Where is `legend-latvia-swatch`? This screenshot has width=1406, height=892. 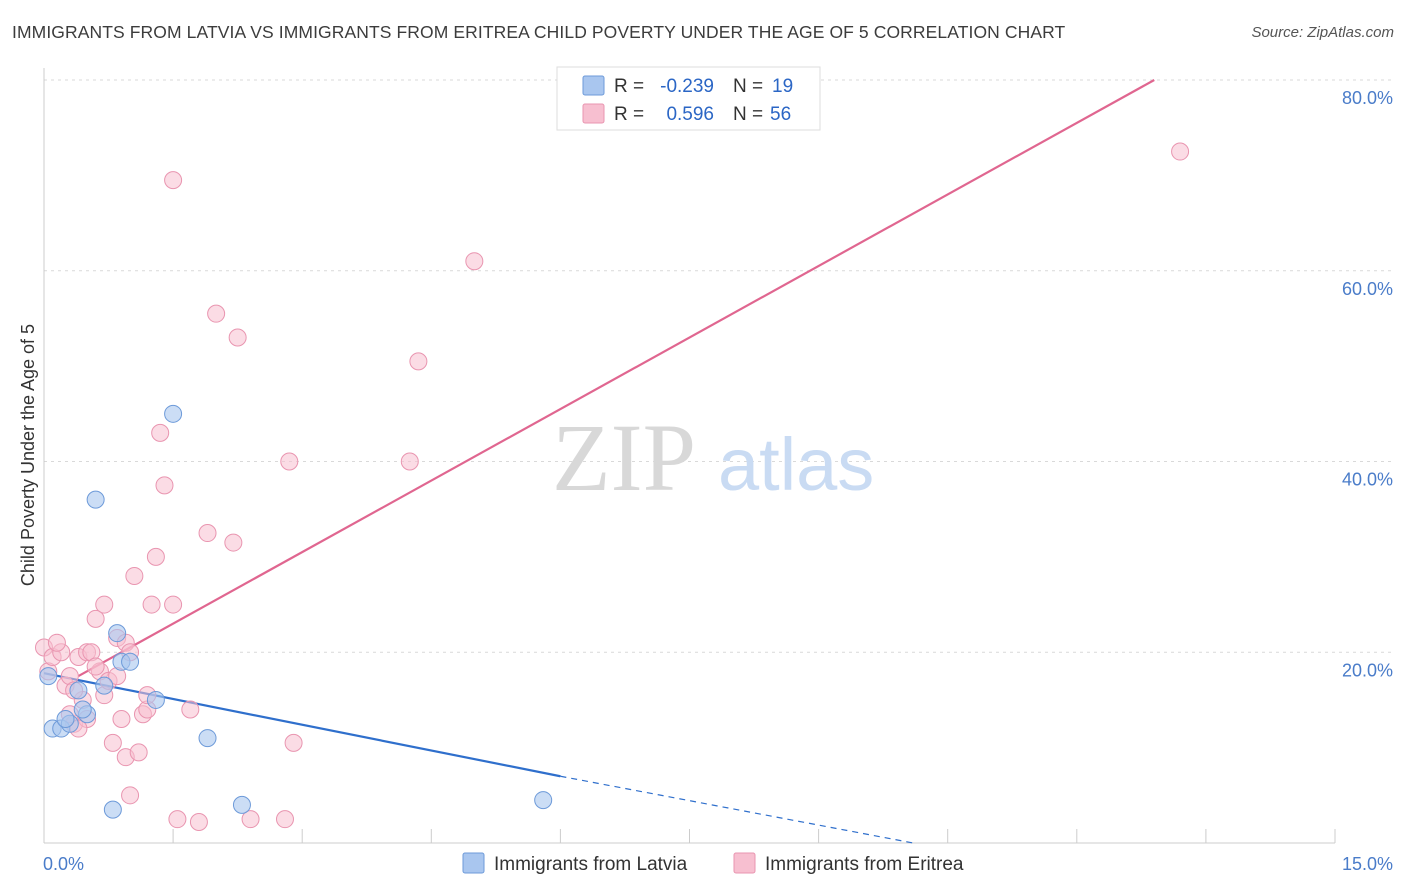 legend-latvia-swatch is located at coordinates (473, 863).